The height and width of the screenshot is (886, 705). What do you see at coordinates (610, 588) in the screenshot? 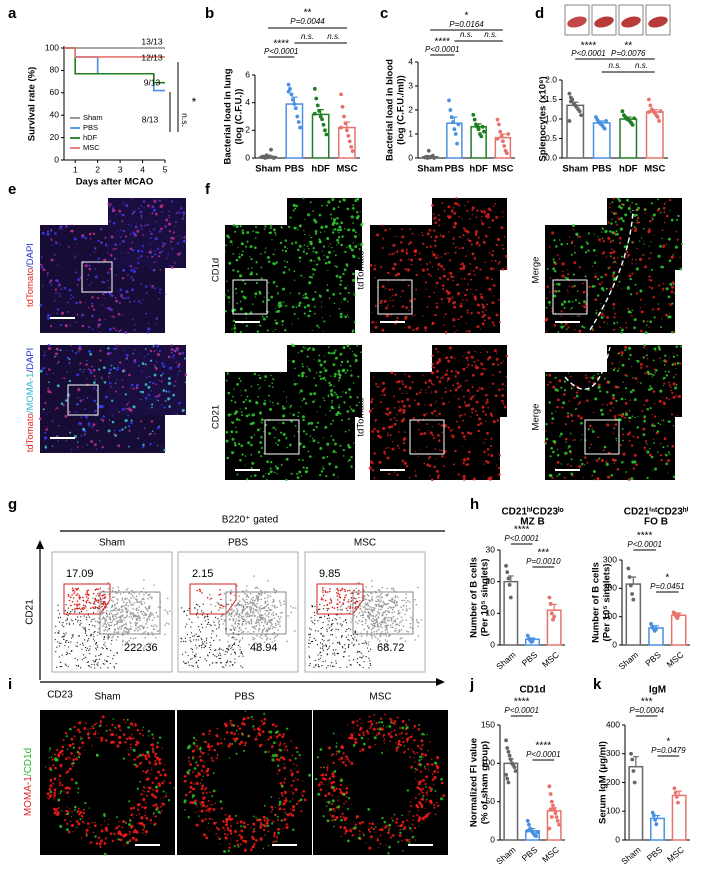
I see `y-tick-label: 200` at bounding box center [610, 588].